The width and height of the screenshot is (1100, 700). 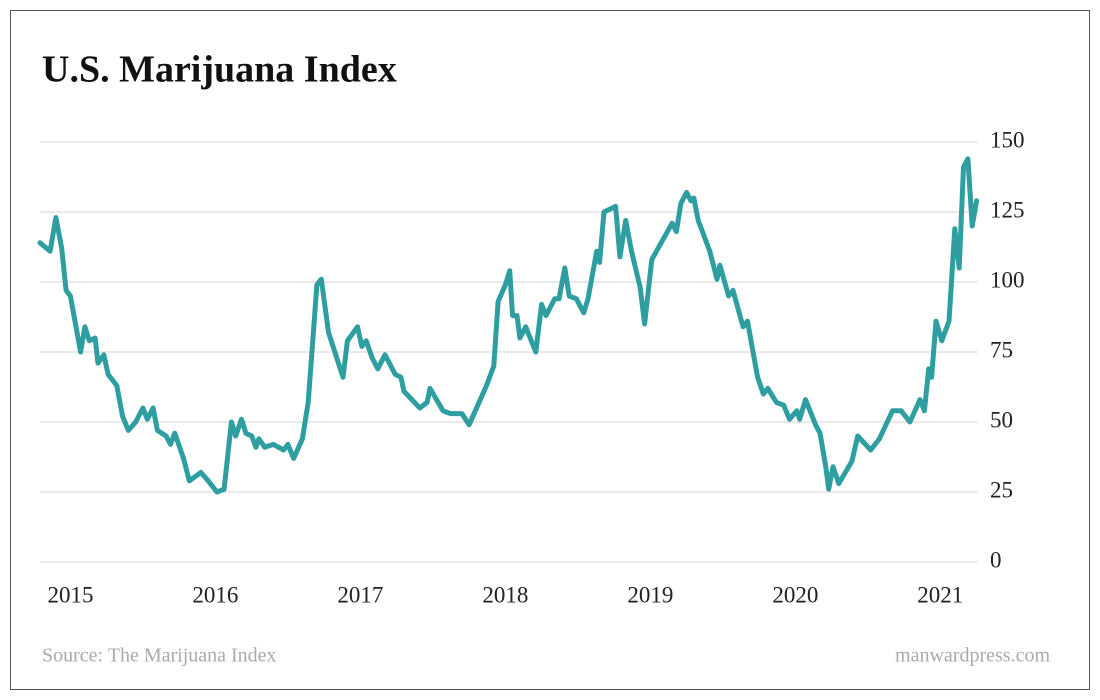 I want to click on x-tick-label: 2018, so click(x=505, y=594).